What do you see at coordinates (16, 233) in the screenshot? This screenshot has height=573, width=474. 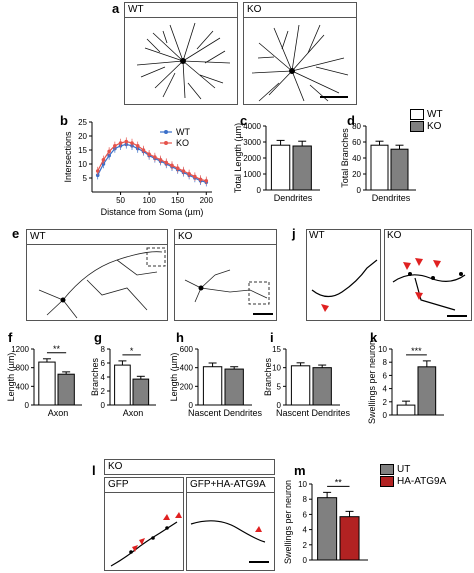 I see `panel-label-e: e` at bounding box center [16, 233].